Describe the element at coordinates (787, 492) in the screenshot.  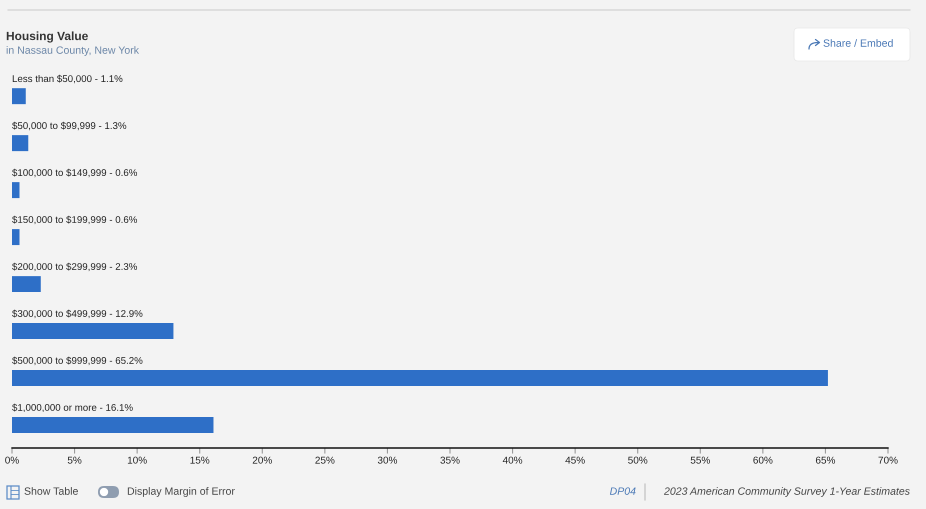
I see `text: 2023 American Community Survey 1-Year Estimates` at that location.